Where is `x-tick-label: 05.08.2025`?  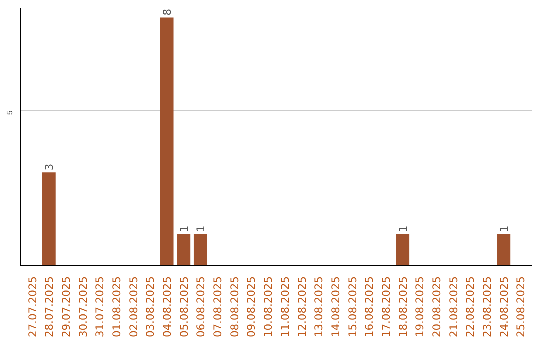
x-tick-label: 05.08.2025 is located at coordinates (184, 307).